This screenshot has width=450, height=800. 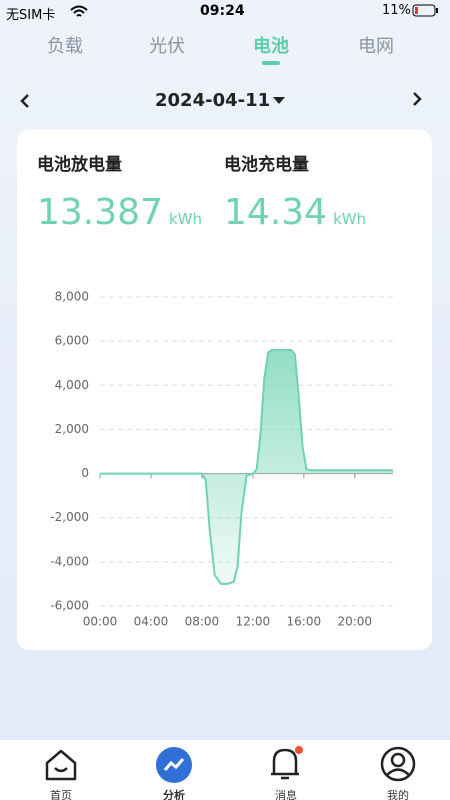 What do you see at coordinates (79, 165) in the screenshot?
I see `discharge-label: 电池放电量` at bounding box center [79, 165].